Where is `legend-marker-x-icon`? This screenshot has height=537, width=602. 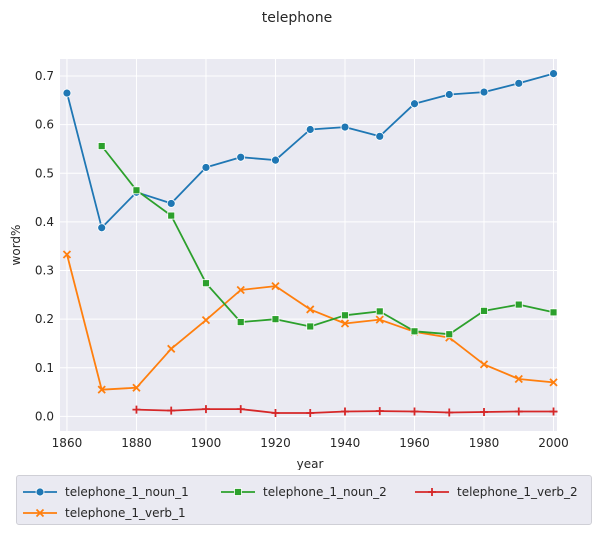
legend-marker-x-icon is located at coordinates (40, 513).